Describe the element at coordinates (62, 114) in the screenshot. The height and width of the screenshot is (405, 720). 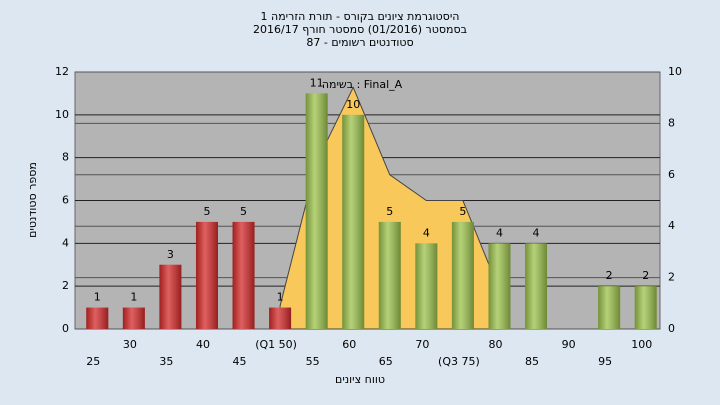
I see `y-tick-label: 10` at that location.